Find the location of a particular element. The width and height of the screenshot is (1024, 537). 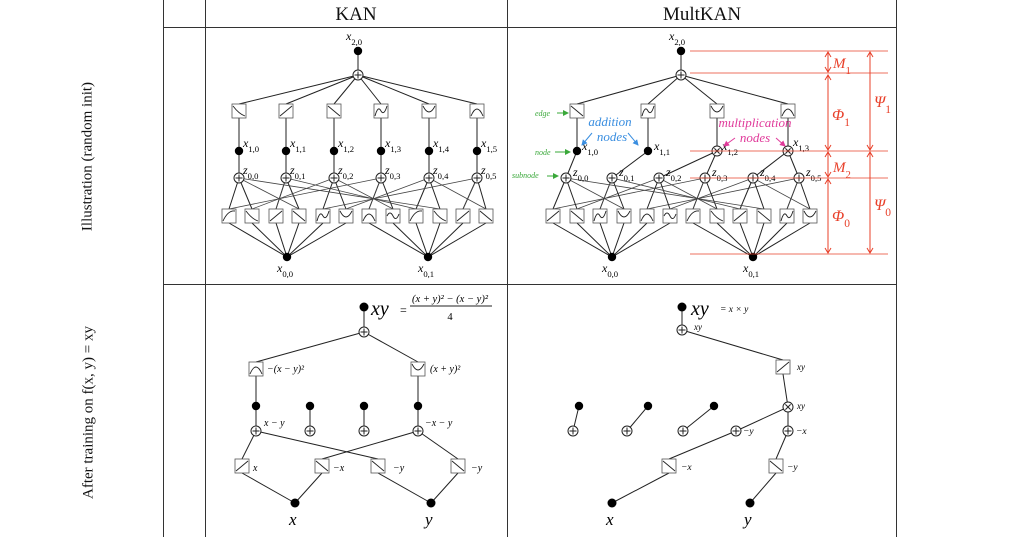

hidden-label: x1,4 is located at coordinates (441, 145).